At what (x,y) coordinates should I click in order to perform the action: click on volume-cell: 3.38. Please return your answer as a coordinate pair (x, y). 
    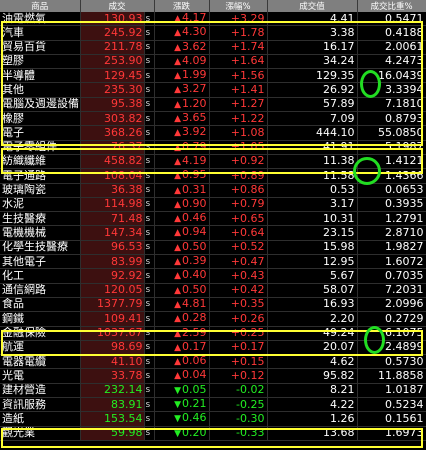
    Looking at the image, I should click on (312, 33).